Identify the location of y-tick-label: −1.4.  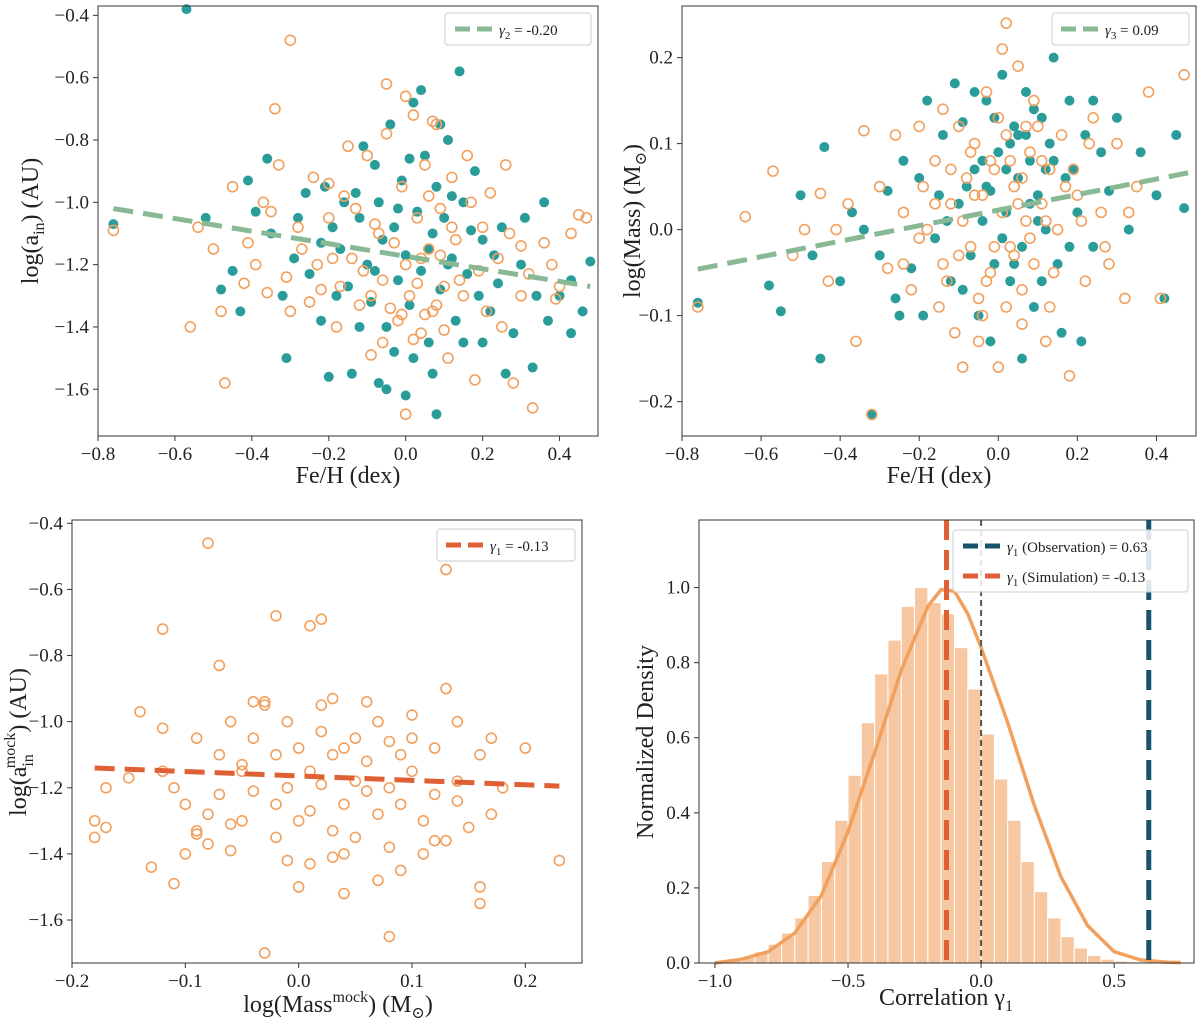
(46, 854).